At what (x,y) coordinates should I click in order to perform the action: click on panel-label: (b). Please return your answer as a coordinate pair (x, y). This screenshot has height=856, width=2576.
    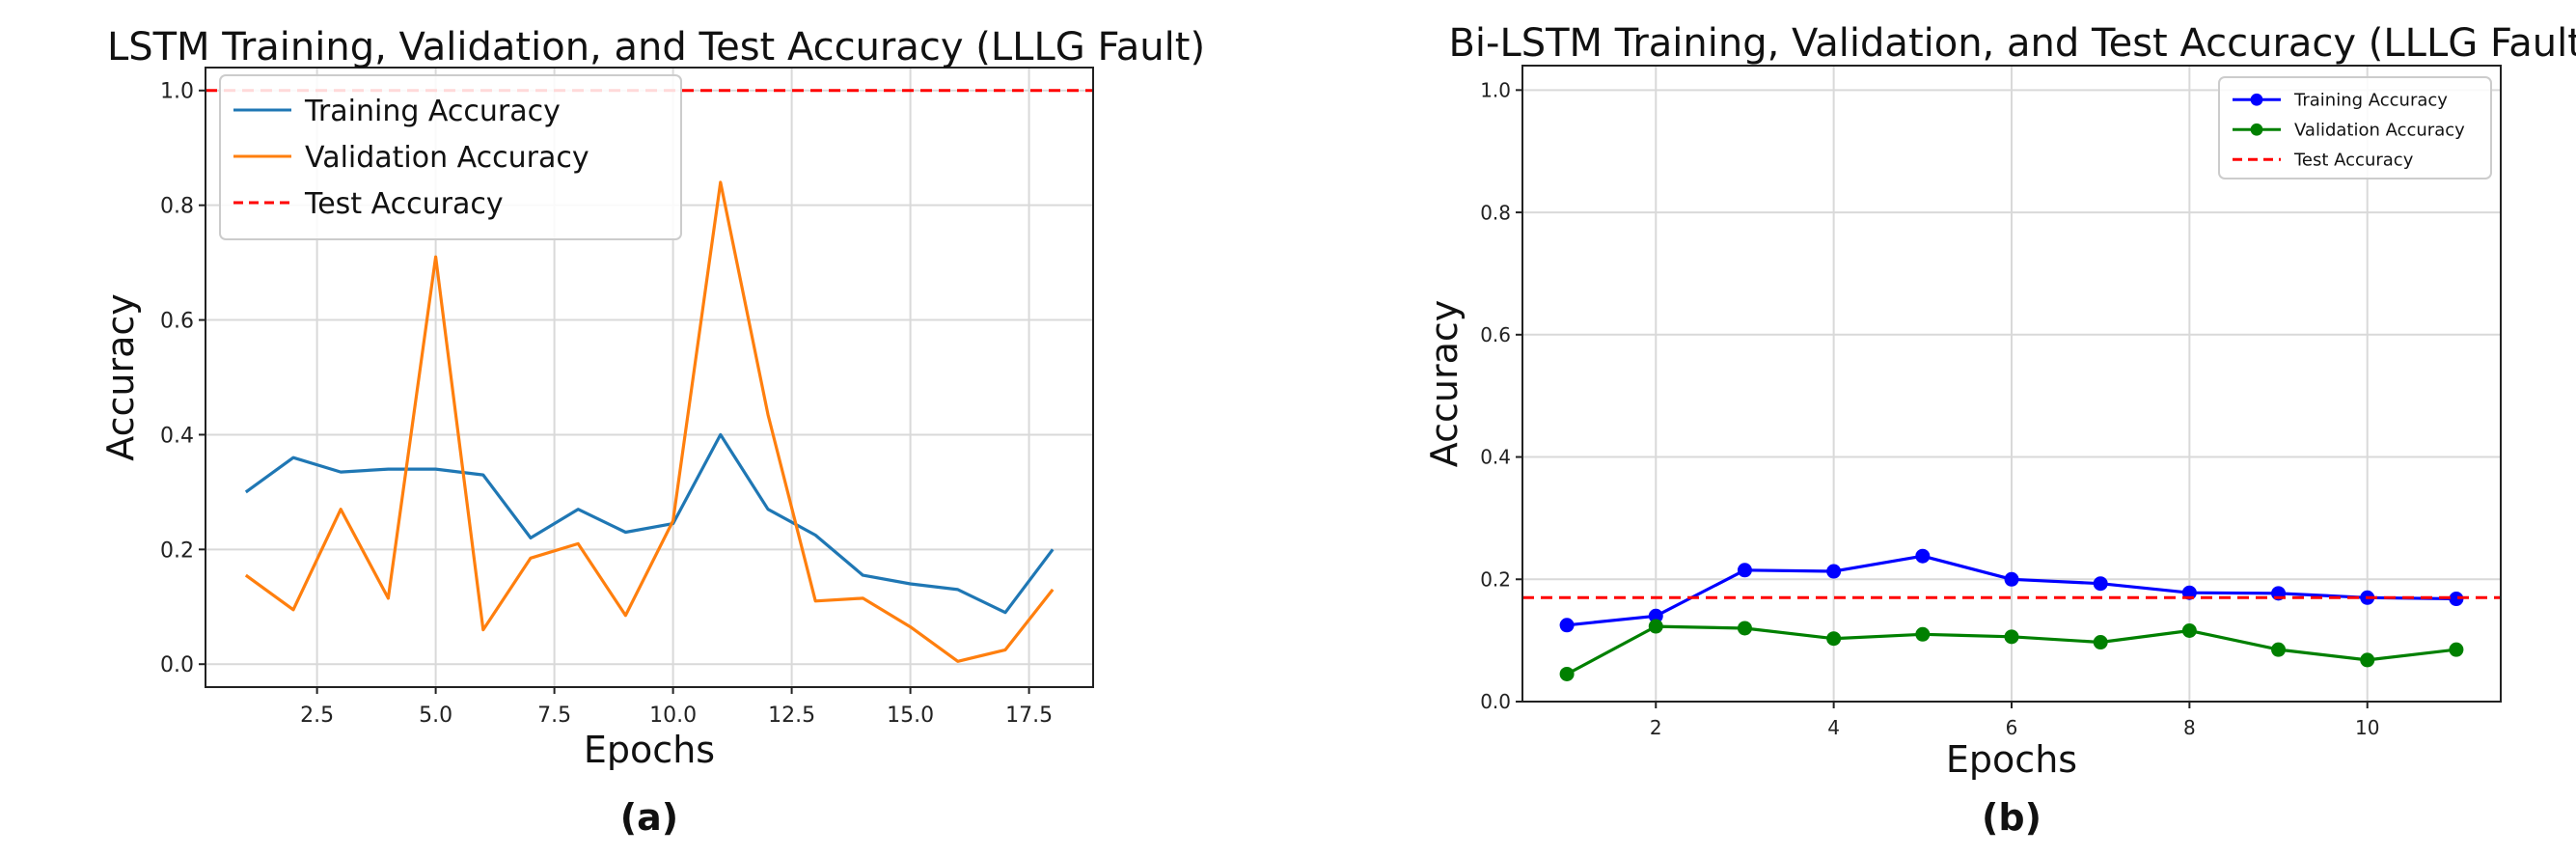
    Looking at the image, I should click on (2012, 818).